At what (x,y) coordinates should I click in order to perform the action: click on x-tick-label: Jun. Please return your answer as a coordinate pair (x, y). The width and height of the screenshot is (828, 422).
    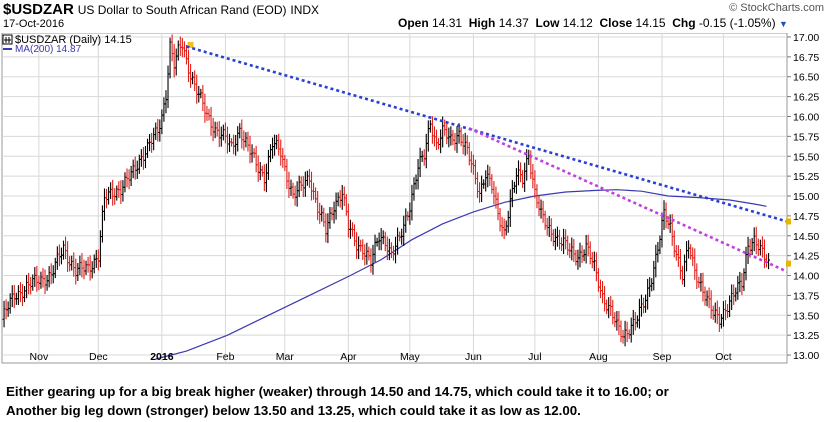
    Looking at the image, I should click on (473, 357).